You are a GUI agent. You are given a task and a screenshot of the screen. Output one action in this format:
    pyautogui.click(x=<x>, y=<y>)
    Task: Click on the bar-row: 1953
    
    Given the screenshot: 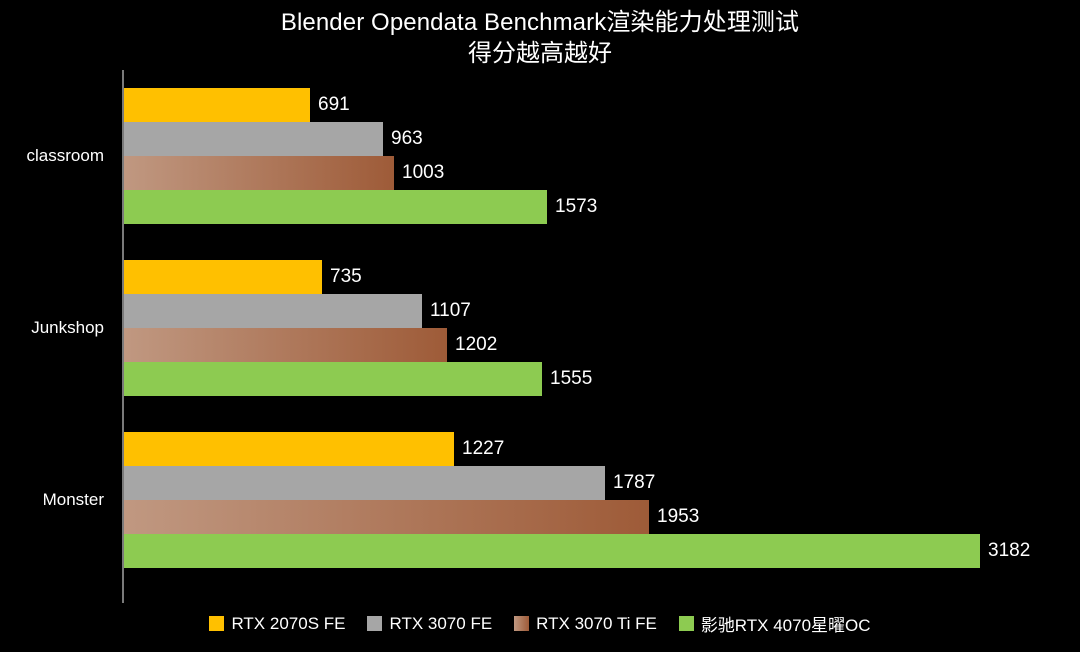 What is the action you would take?
    pyautogui.click(x=599, y=517)
    